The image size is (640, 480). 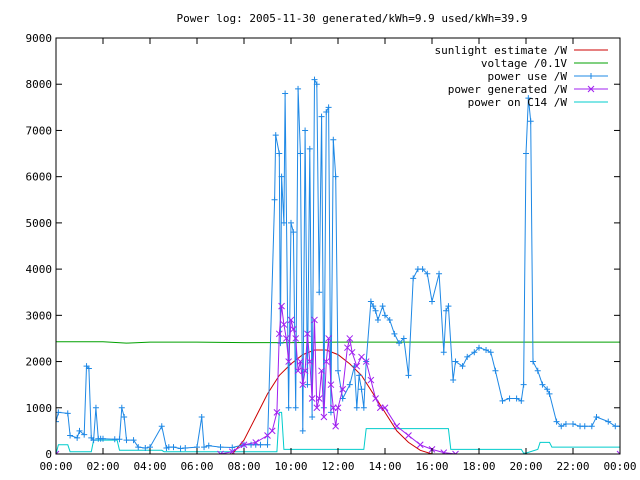 I want to click on y-tick-label: 7000, so click(x=39, y=130).